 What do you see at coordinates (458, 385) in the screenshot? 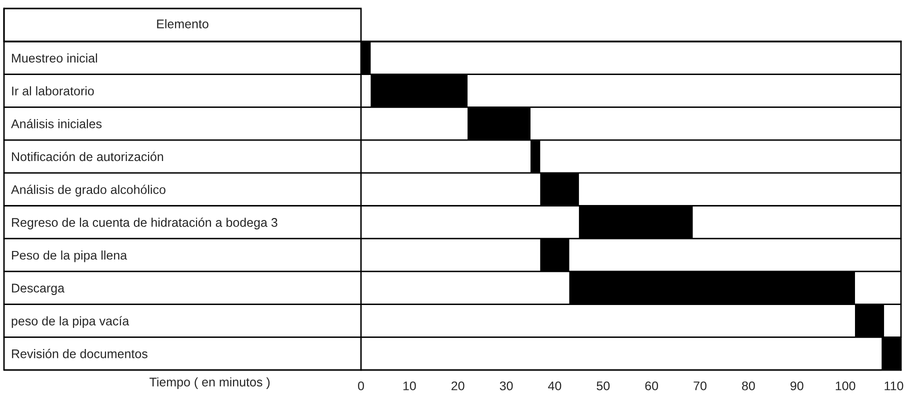
I see `x-tick-label: 20` at bounding box center [458, 385].